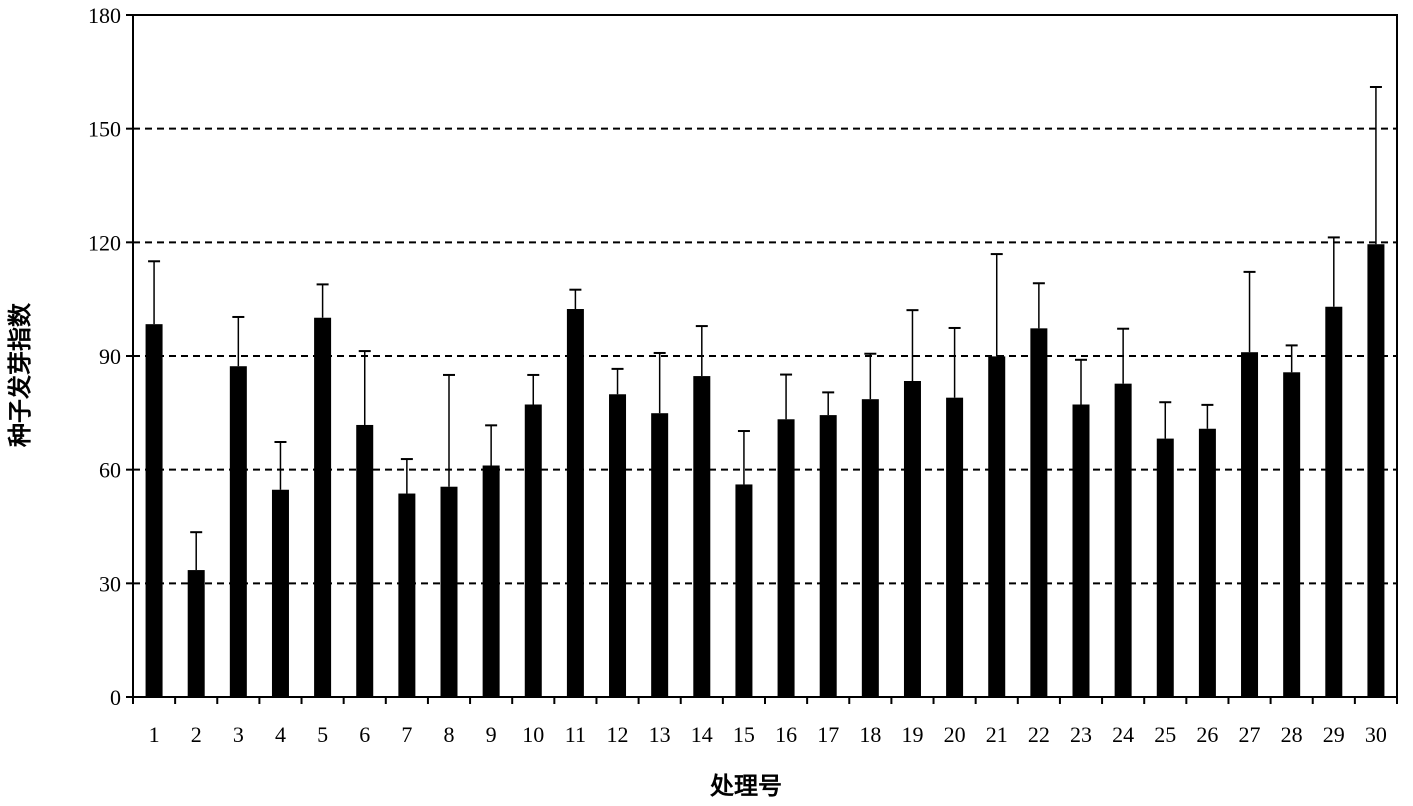 This screenshot has width=1413, height=806. Describe the element at coordinates (104, 129) in the screenshot. I see `y-tick-label: 150` at that location.